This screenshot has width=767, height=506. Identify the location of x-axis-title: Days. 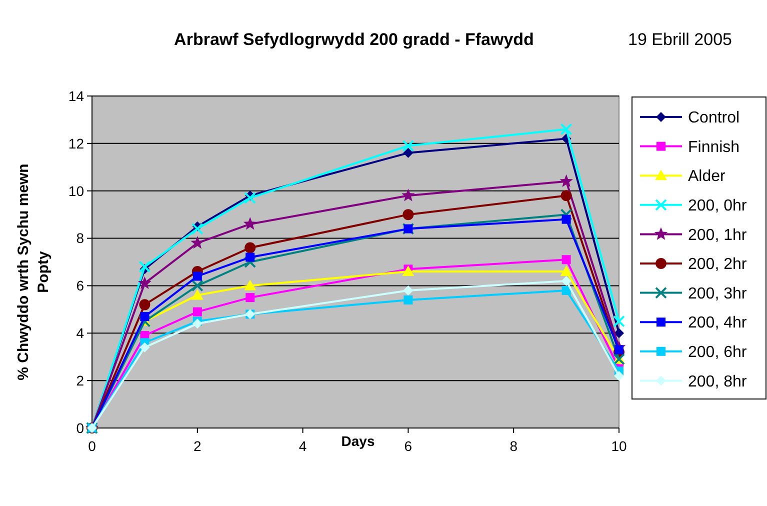
(358, 441).